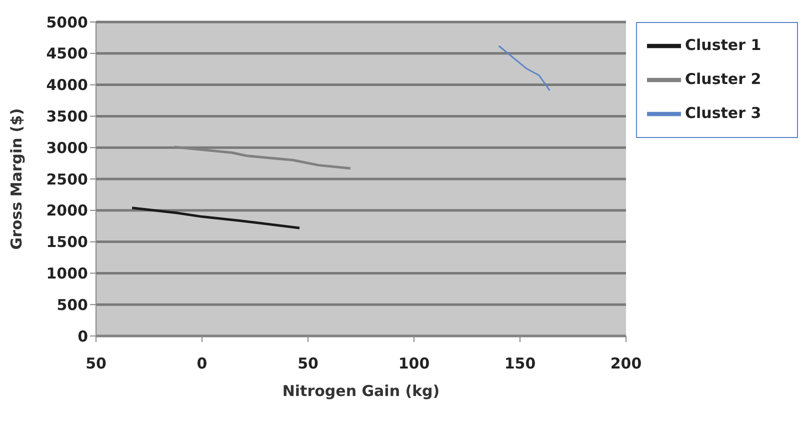  What do you see at coordinates (67, 273) in the screenshot?
I see `y-tick-label: 1000` at bounding box center [67, 273].